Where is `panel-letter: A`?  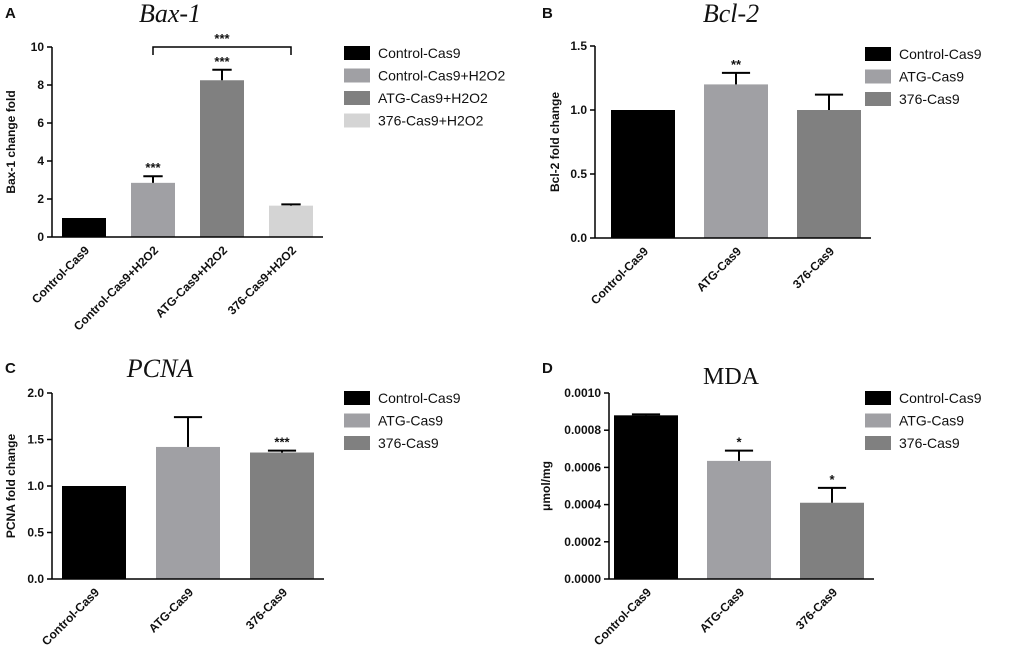
panel-letter: A is located at coordinates (10, 13).